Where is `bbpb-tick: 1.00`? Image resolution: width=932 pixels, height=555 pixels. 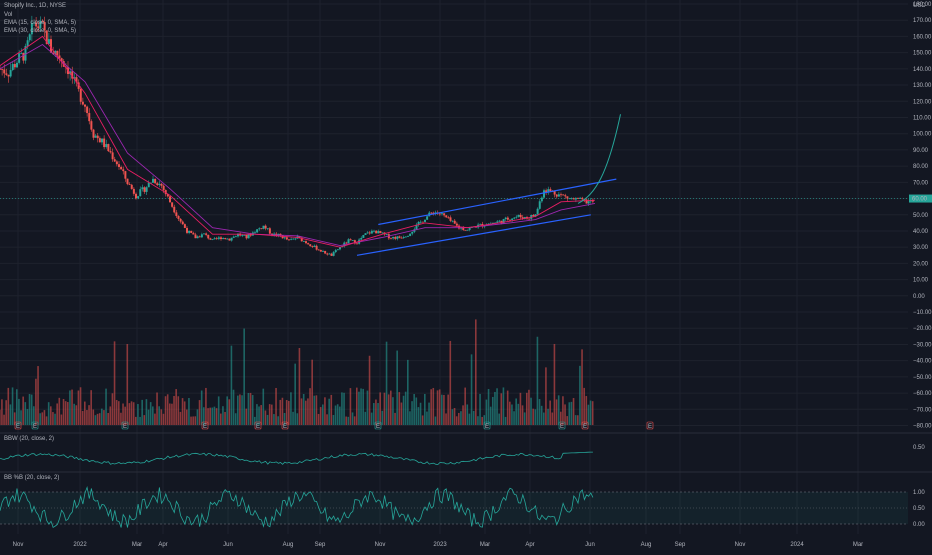 bbpb-tick: 1.00 is located at coordinates (919, 493).